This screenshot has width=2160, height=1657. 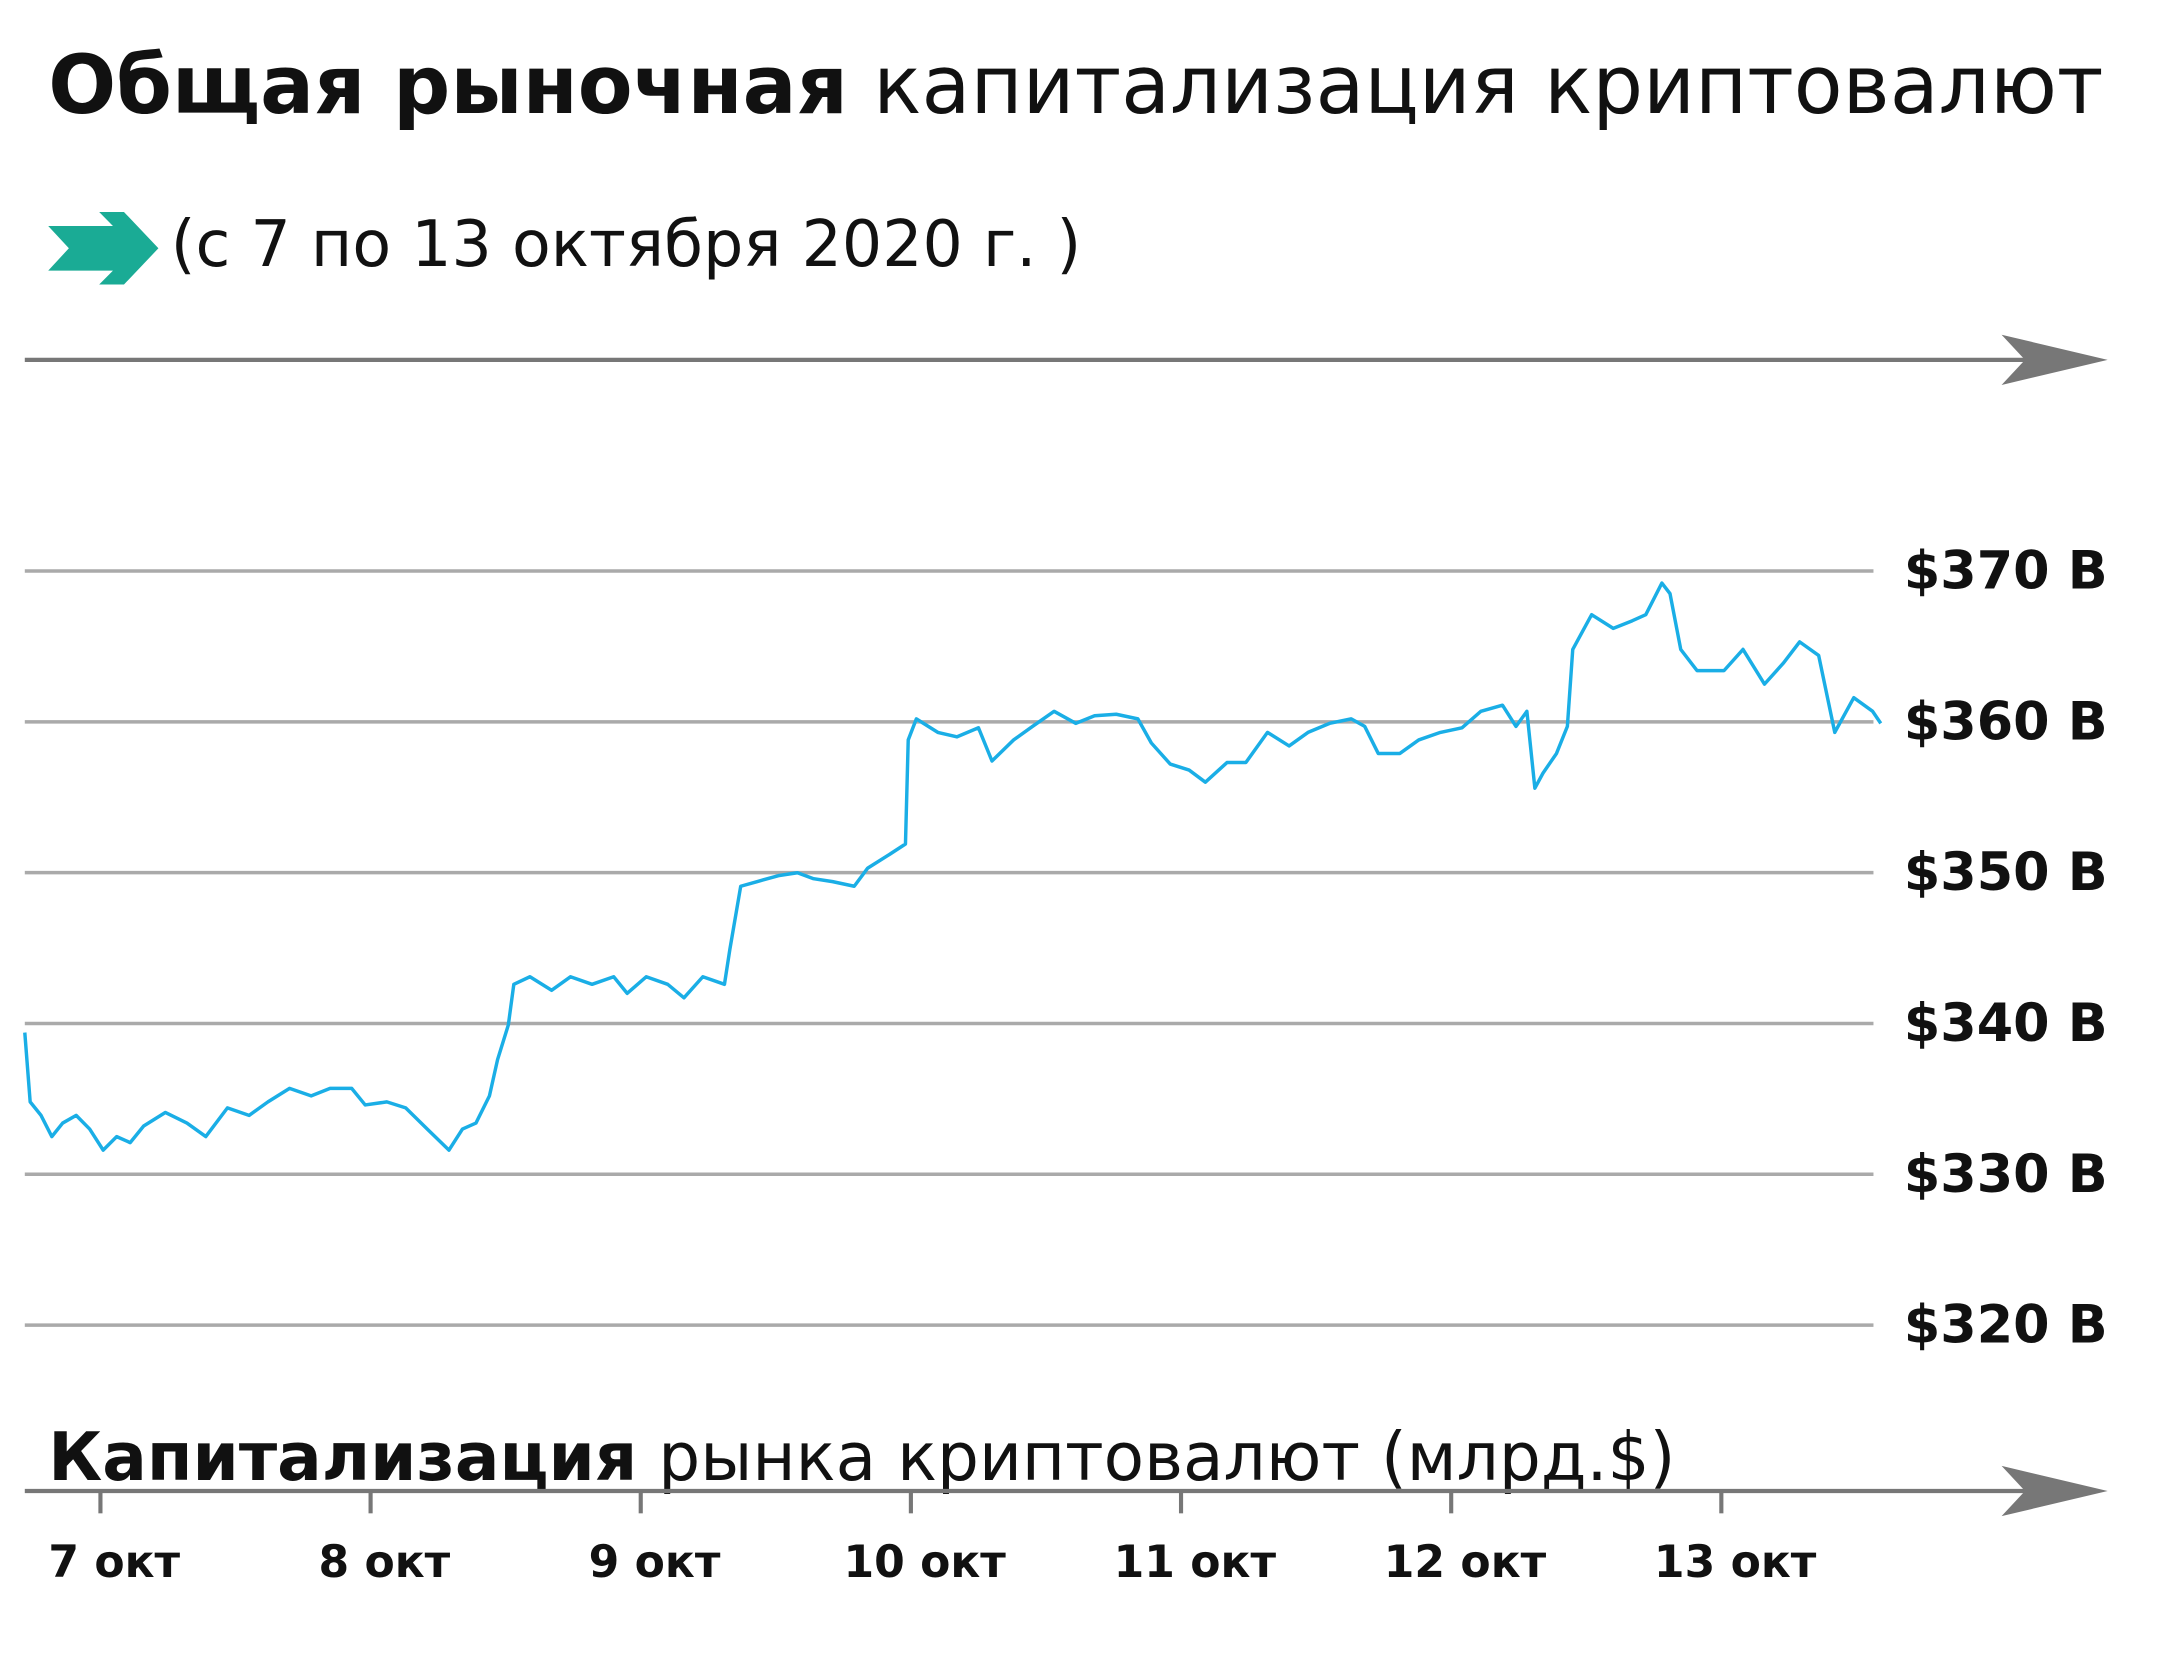 What do you see at coordinates (2006, 1174) in the screenshot?
I see `y-tick-label: $330 B` at bounding box center [2006, 1174].